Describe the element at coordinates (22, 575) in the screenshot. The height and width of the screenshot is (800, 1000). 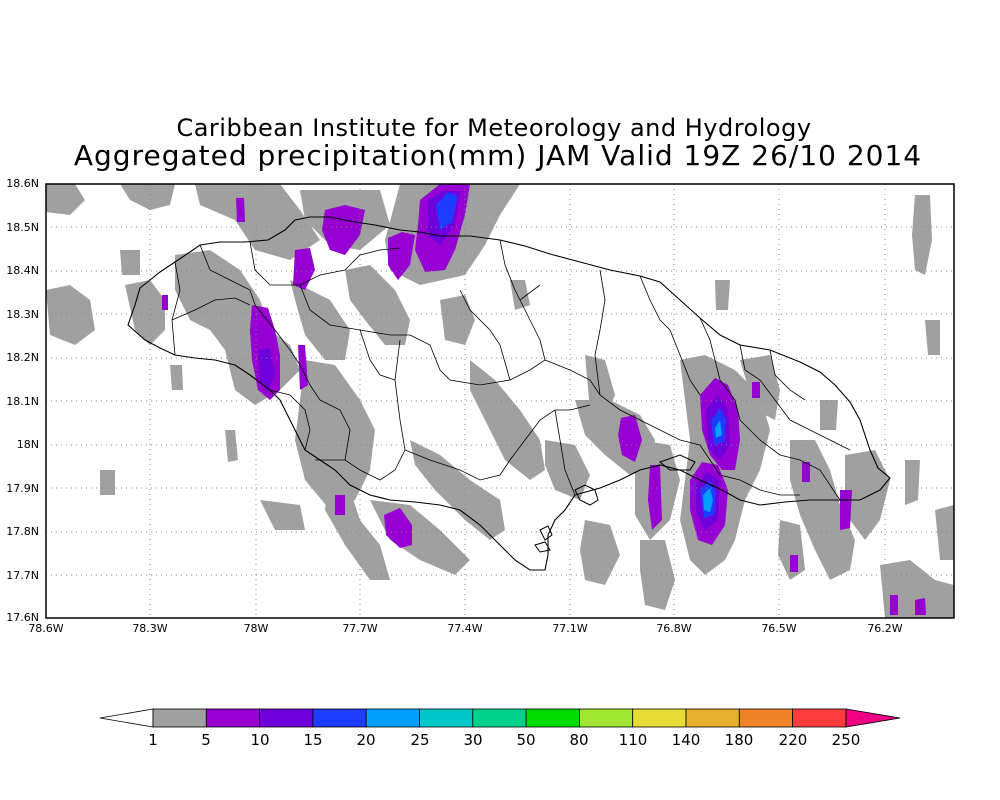
I see `lat-label-17.7: 17.7N` at that location.